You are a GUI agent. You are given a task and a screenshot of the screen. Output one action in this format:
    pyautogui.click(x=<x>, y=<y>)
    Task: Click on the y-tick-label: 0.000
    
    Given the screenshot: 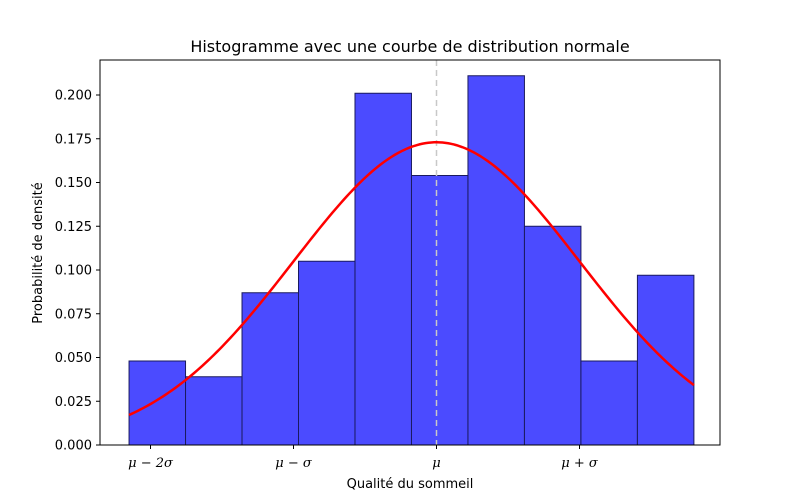 What is the action you would take?
    pyautogui.click(x=73, y=446)
    